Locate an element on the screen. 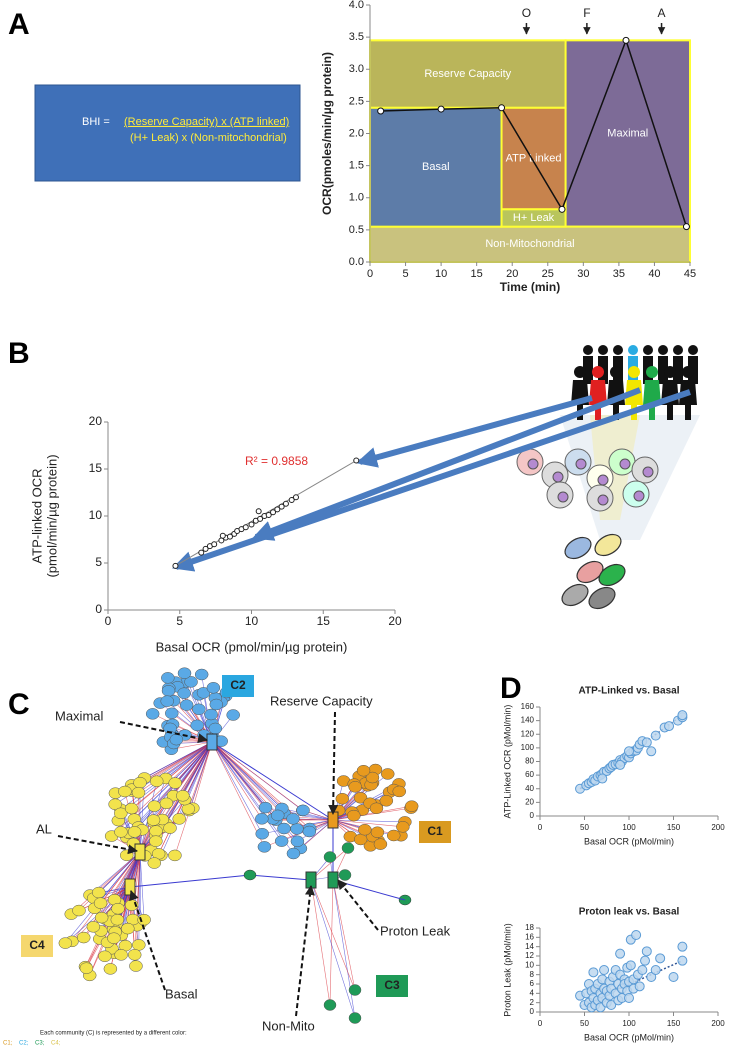  y-tick-label: 1.5 is located at coordinates (356, 166).